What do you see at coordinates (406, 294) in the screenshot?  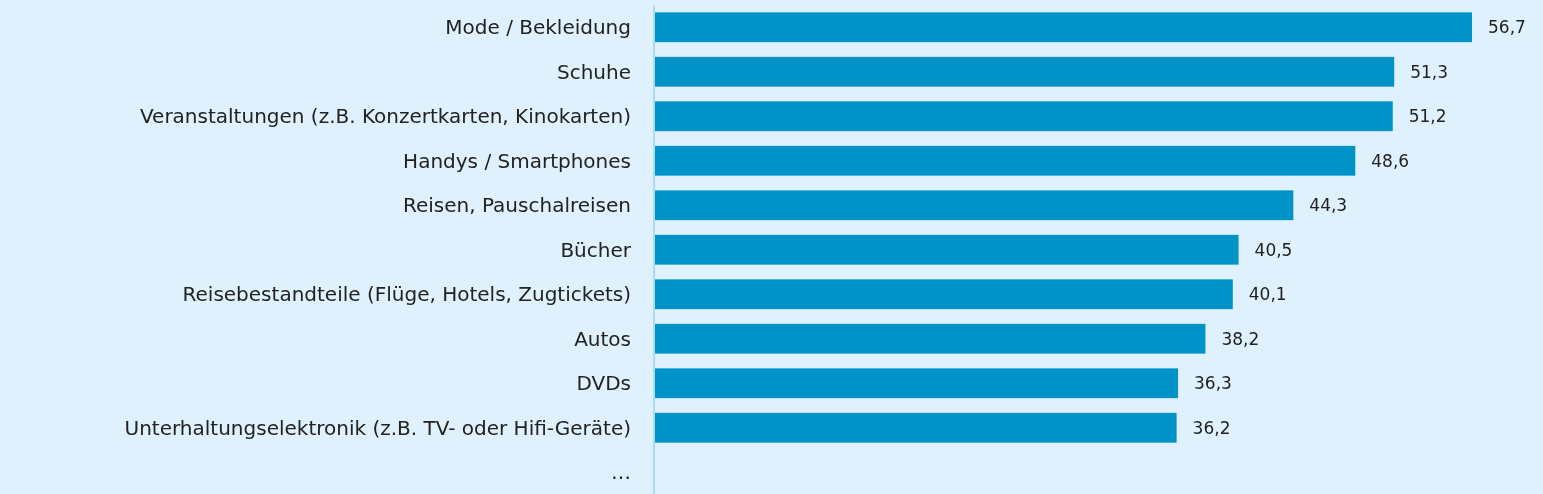 I see `y-tick-label: Reisebestandteile (Flüge, Hotels, Zugtickets)` at bounding box center [406, 294].